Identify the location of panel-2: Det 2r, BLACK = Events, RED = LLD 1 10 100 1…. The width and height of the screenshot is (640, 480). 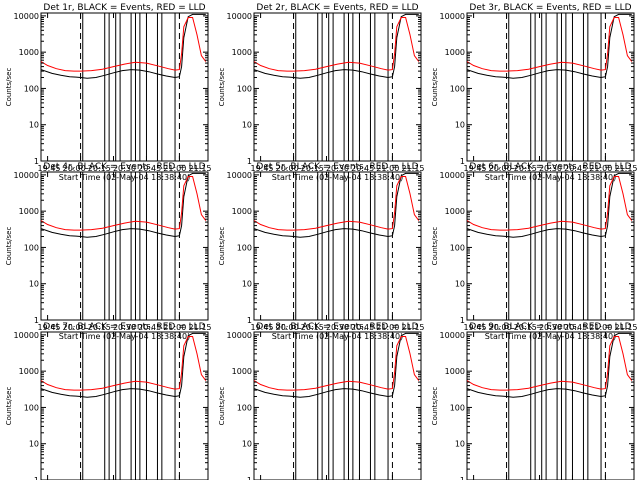
(321, 92).